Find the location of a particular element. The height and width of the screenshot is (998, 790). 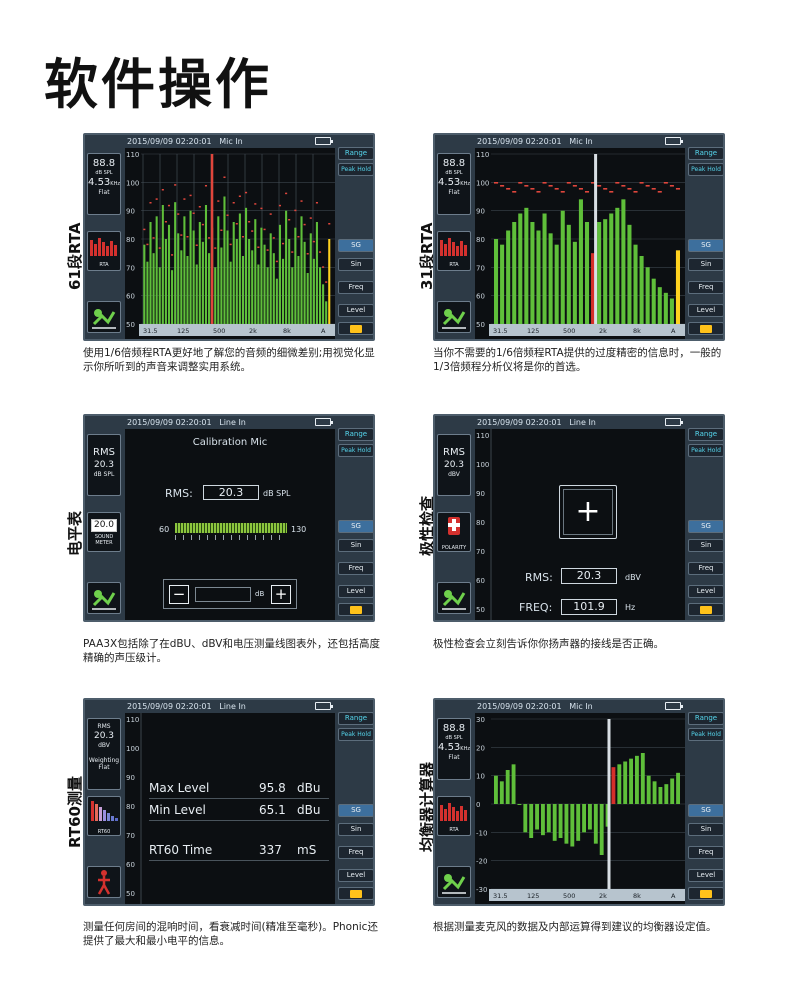

gain-input is located at coordinates (223, 594).